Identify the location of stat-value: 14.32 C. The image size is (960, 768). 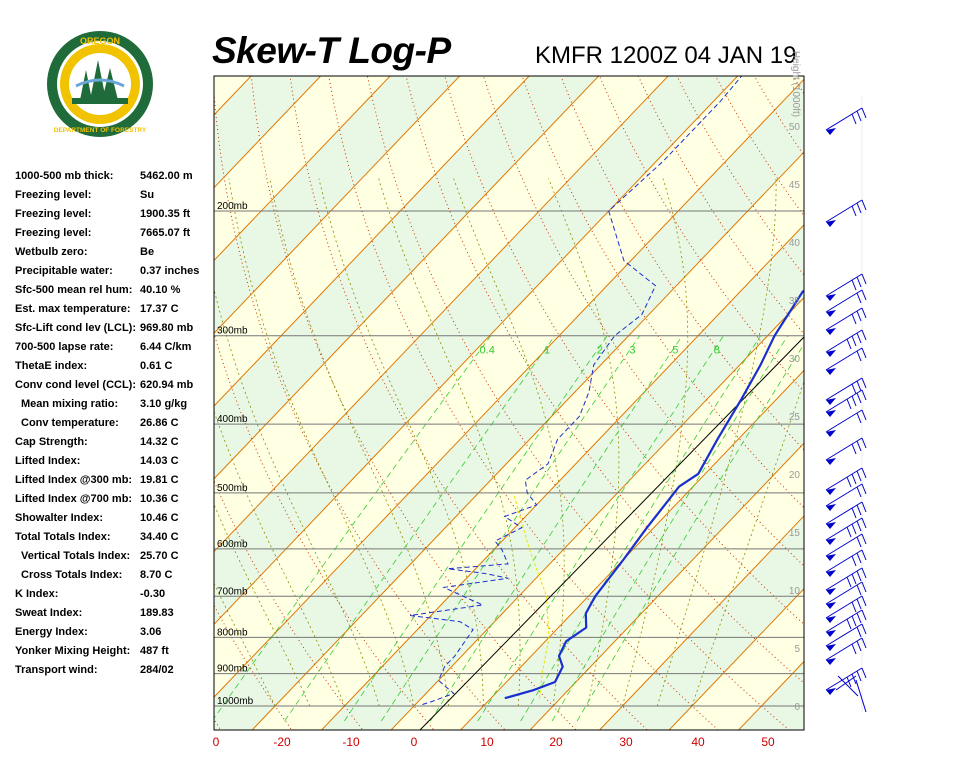
(159, 442).